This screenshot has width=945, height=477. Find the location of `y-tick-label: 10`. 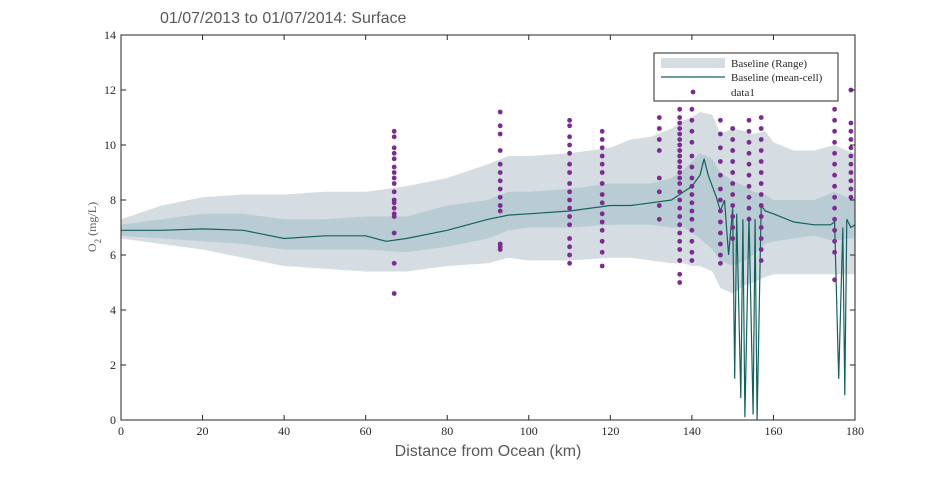

y-tick-label: 10 is located at coordinates (110, 145).